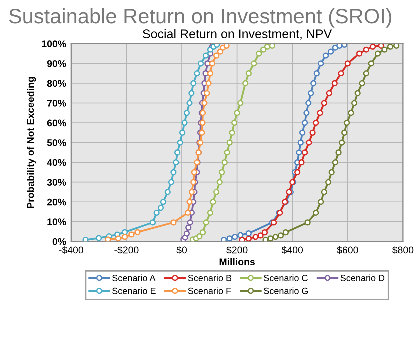 The width and height of the screenshot is (420, 338). What do you see at coordinates (237, 250) in the screenshot?
I see `x-tick-label: $200` at bounding box center [237, 250].